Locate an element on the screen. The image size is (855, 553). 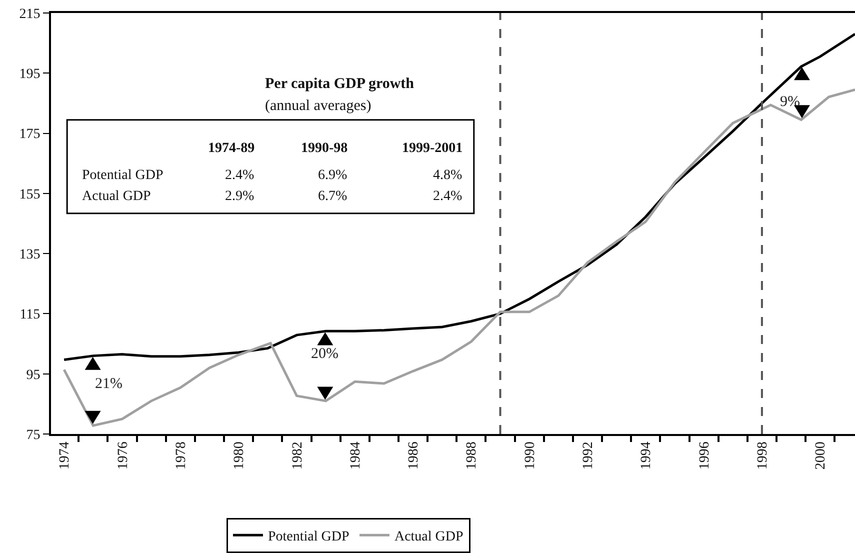
annotation: 1974-89 is located at coordinates (231, 148).